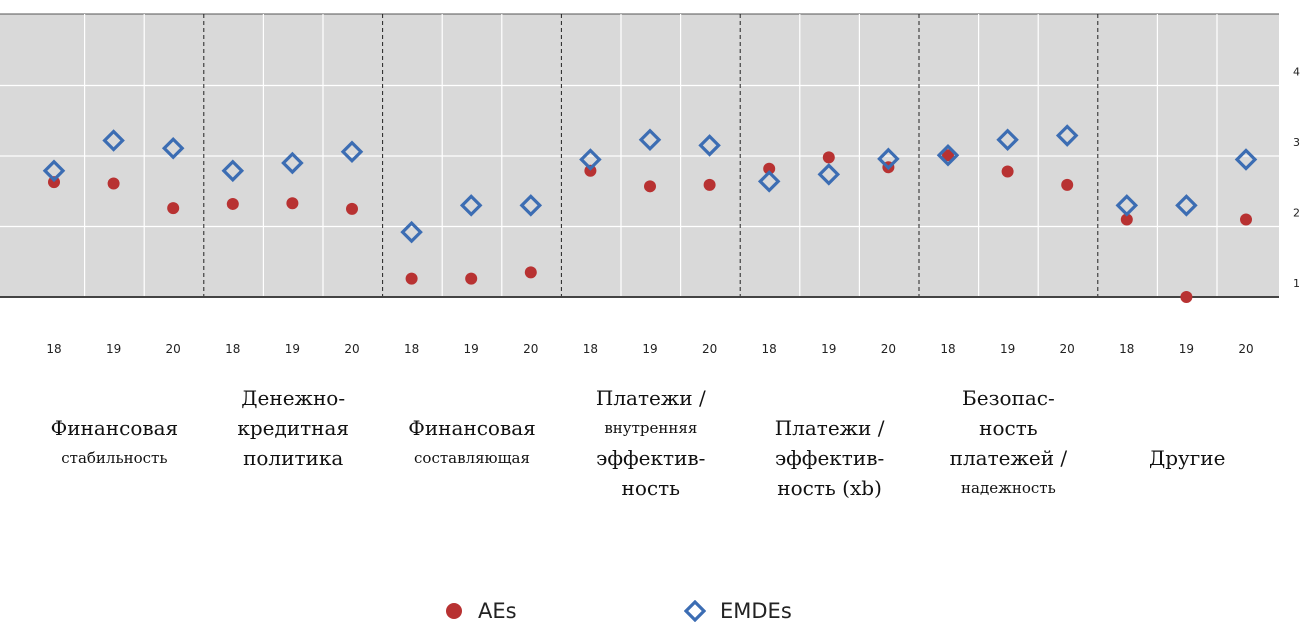 The image size is (1304, 626). Describe the element at coordinates (756, 611) in the screenshot. I see `legend-label-emdes: EMDEs` at that location.